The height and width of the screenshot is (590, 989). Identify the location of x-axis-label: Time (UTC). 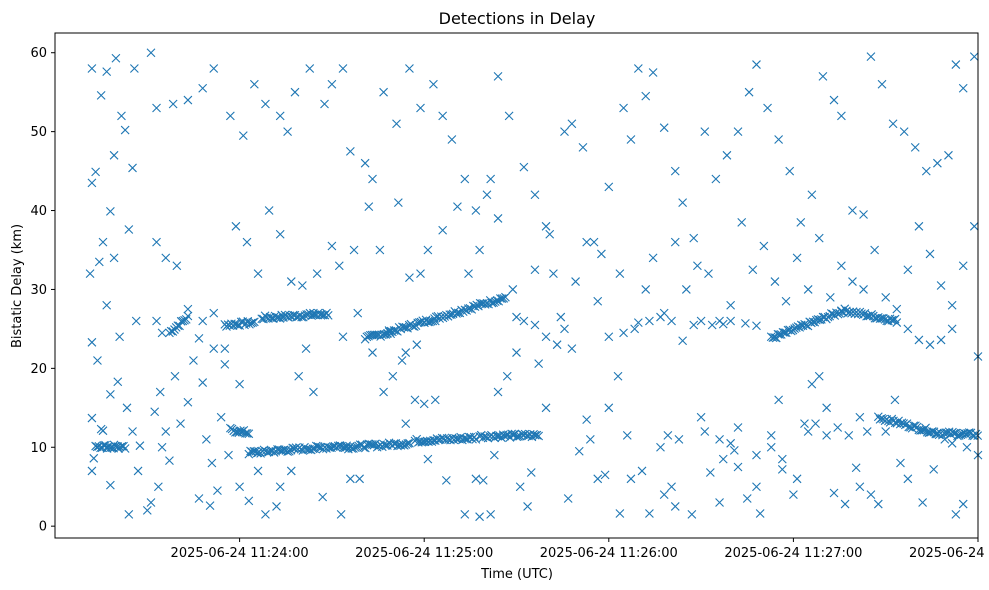
(516, 574).